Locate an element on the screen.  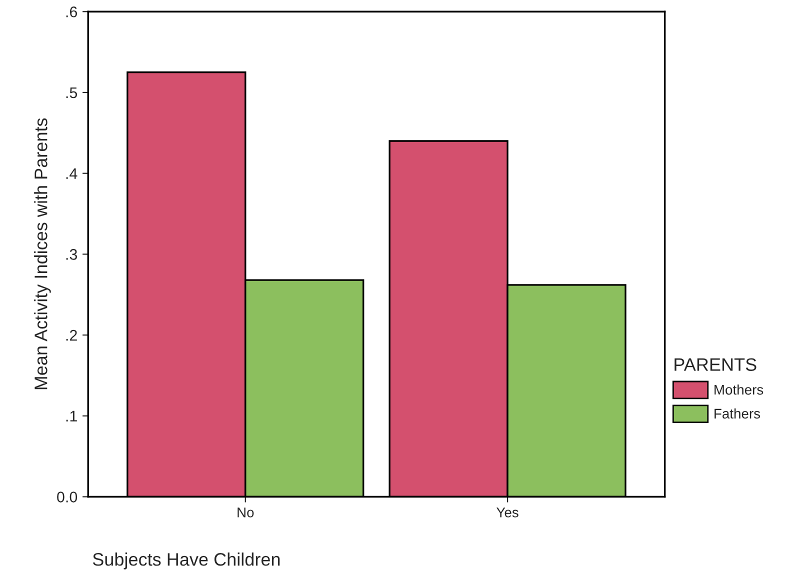
x-axis-title: Subjects Have Children is located at coordinates (186, 561).